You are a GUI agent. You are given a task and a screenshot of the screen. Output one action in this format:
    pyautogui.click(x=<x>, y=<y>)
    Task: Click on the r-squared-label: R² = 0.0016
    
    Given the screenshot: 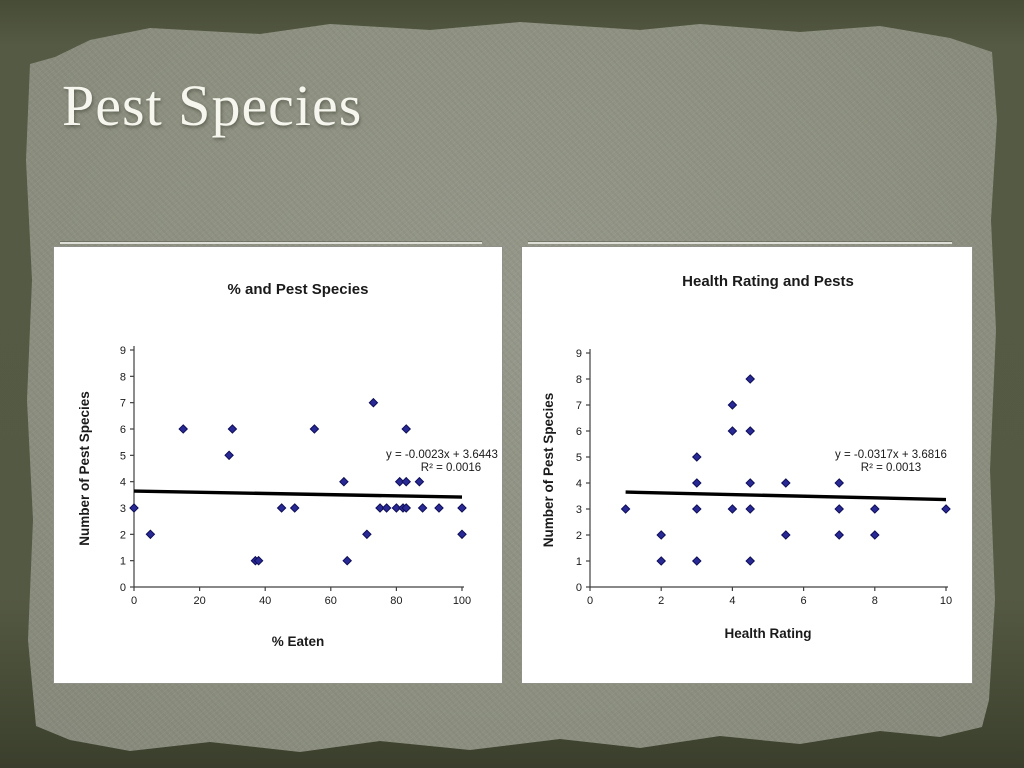 What is the action you would take?
    pyautogui.click(x=451, y=468)
    